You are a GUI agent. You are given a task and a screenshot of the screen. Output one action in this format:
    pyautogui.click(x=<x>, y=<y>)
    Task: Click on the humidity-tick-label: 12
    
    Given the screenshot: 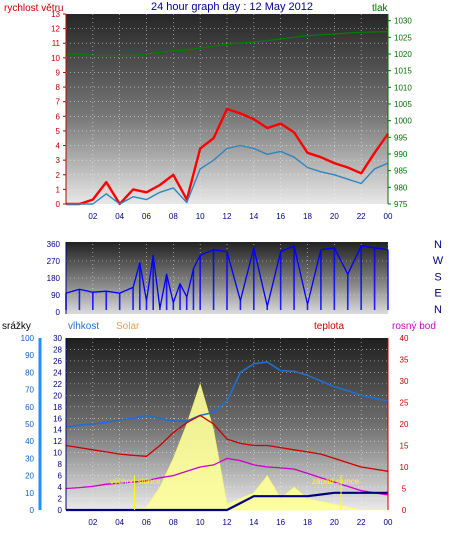 What is the action you would take?
    pyautogui.click(x=57, y=441)
    